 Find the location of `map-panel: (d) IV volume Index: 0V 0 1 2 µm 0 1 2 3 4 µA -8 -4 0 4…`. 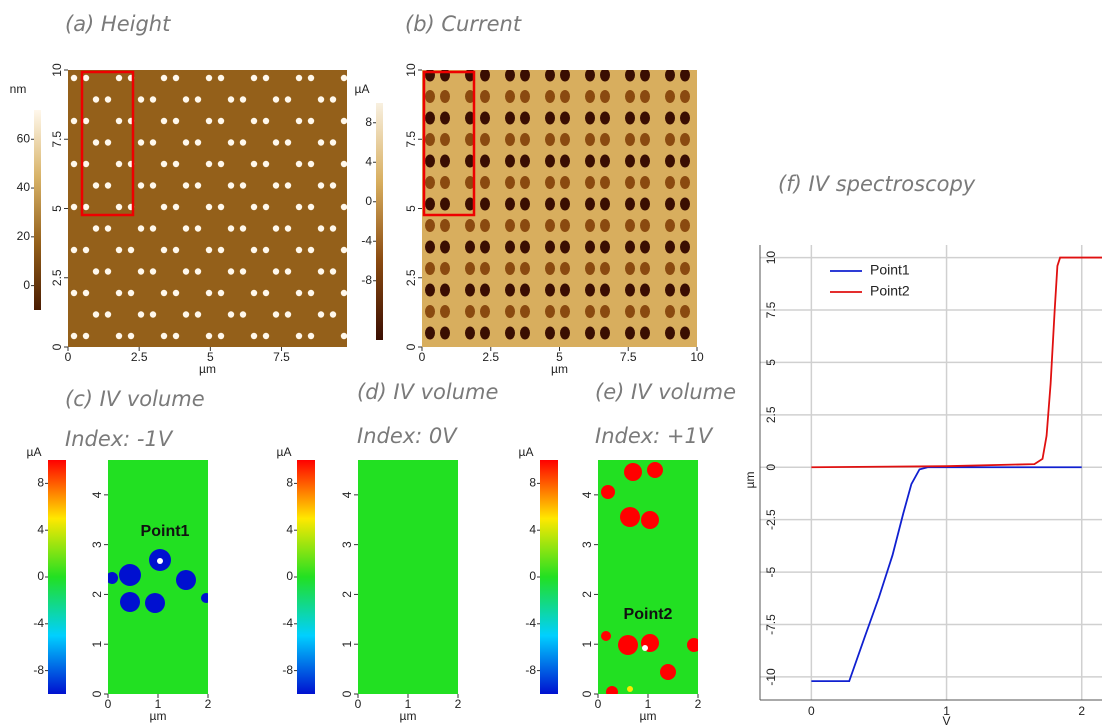

map-panel: (d) IV volume Index: 0V 0 1 2 µm 0 1 2 3 4 µA -8 -4 0 4… is located at coordinates (388, 551).